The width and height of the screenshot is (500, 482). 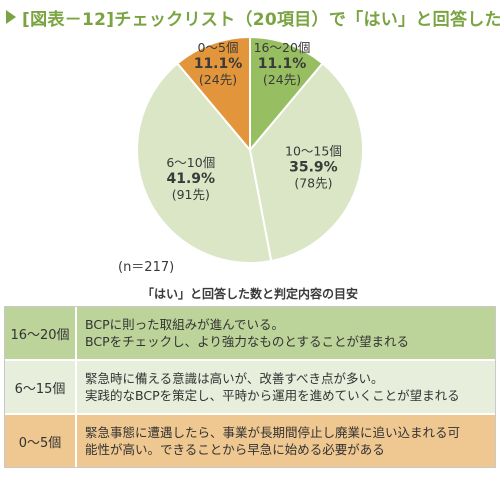 What do you see at coordinates (261, 19) in the screenshot?
I see `chart-title-text: [図表－12]チェックリスト（20項目）で「はい」と回答した数` at bounding box center [261, 19].